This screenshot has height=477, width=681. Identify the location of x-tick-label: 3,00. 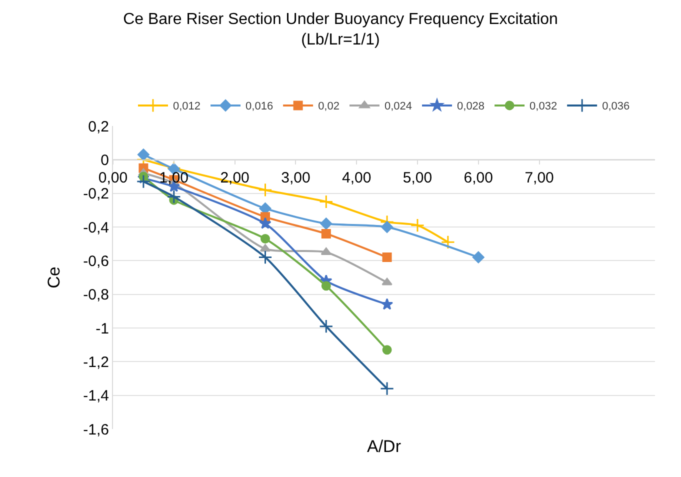
(295, 178).